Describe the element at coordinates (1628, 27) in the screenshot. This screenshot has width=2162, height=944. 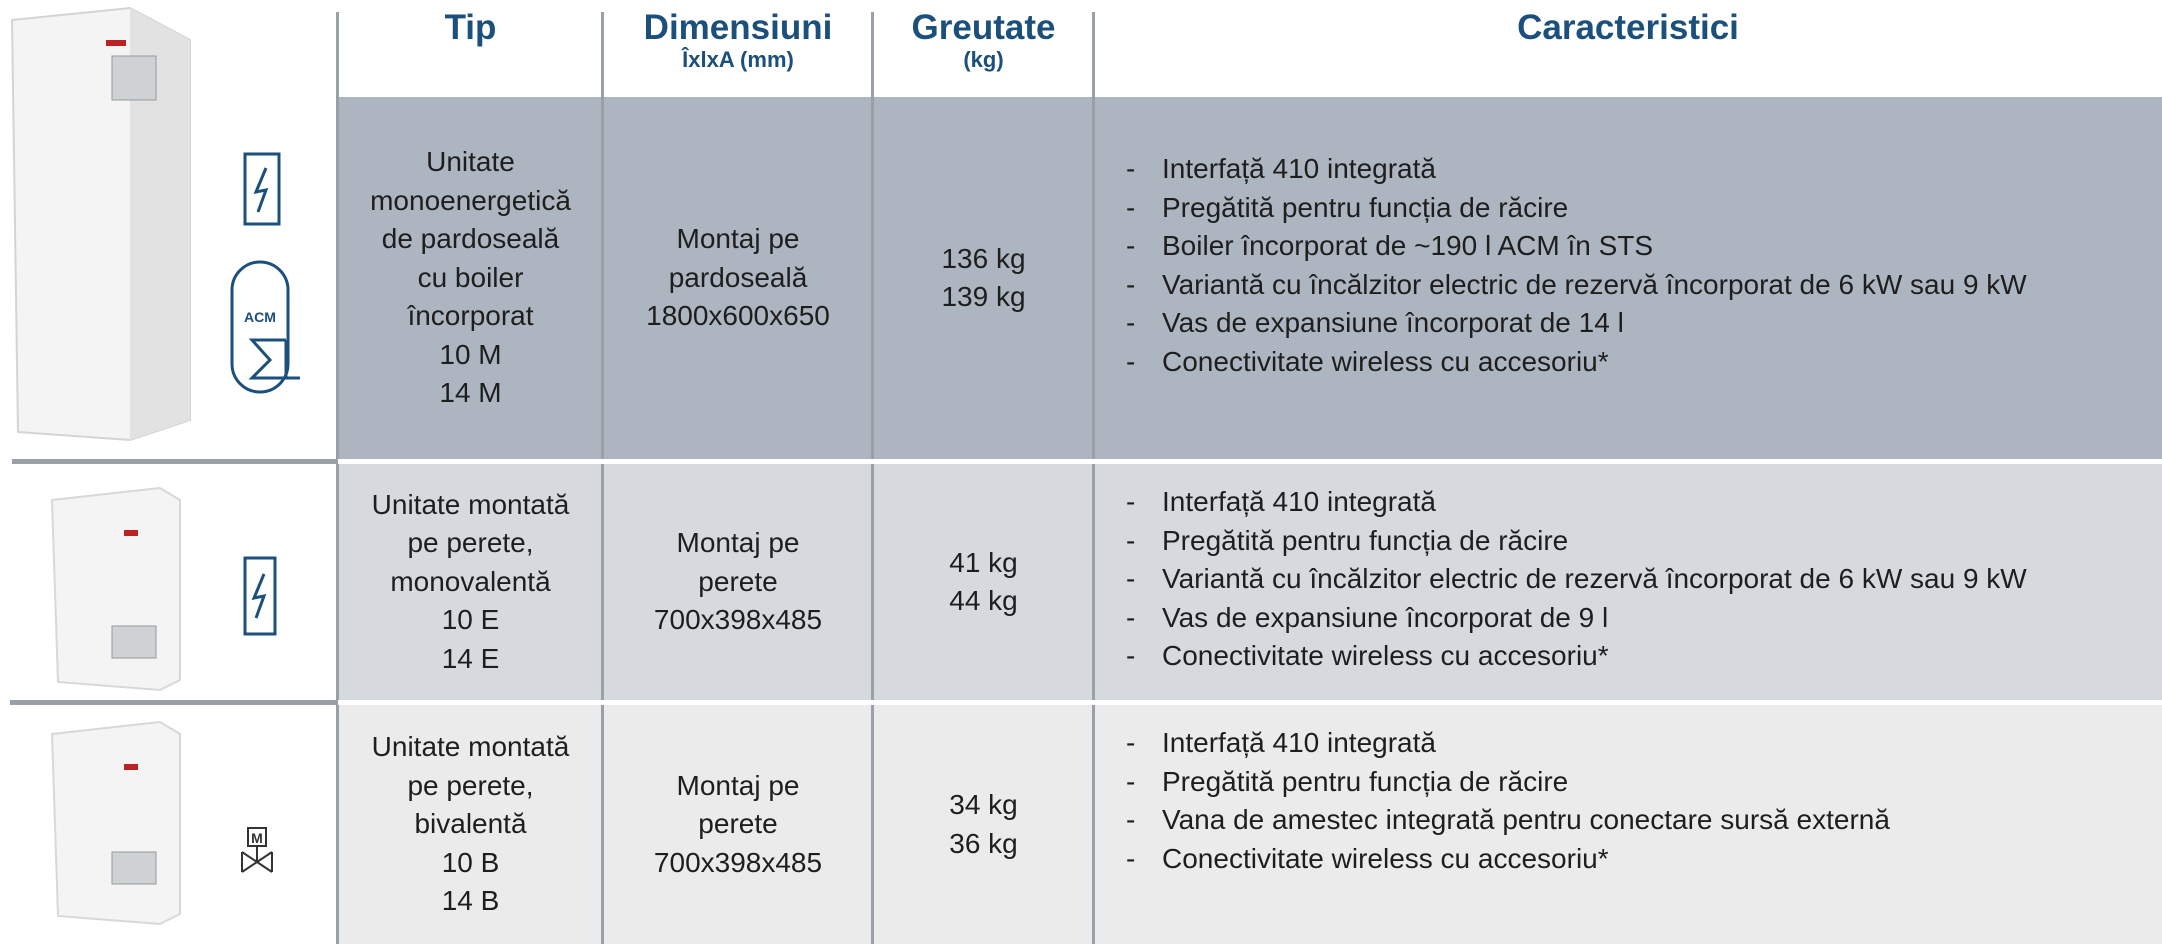
I see `header-title: Caracteristici` at that location.